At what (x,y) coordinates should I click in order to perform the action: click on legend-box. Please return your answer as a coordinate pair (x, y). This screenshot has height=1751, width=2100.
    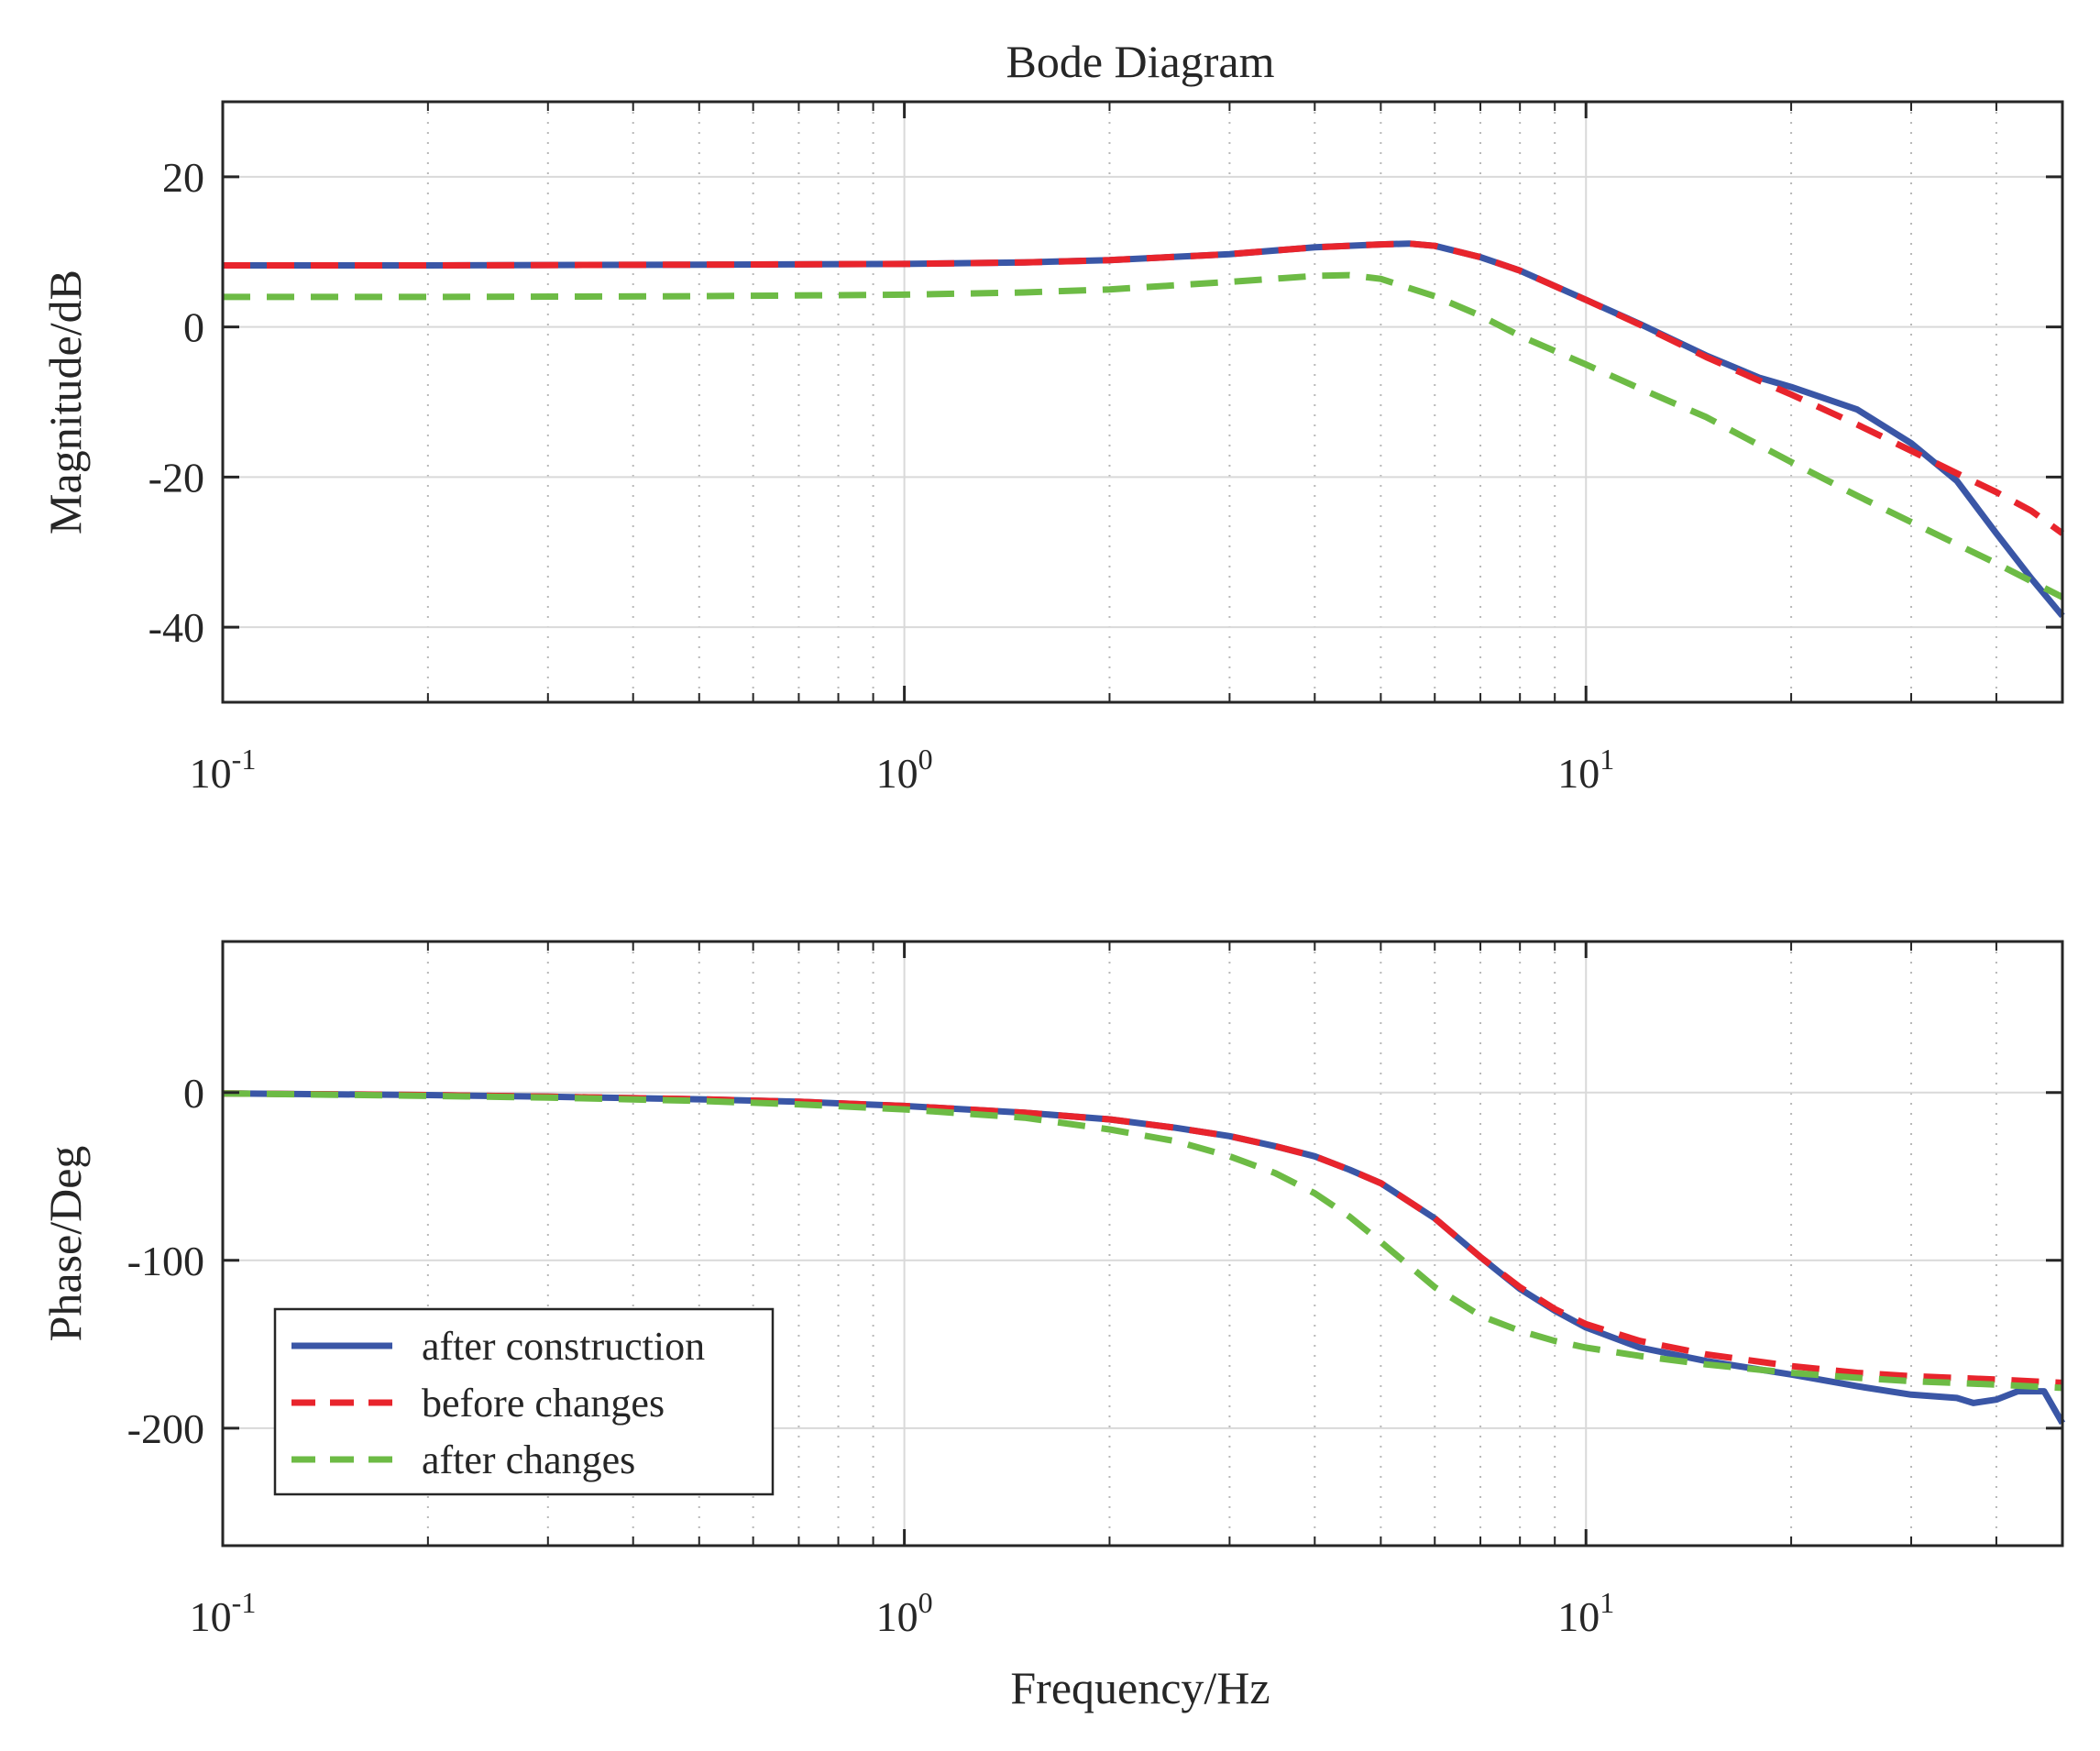
    Looking at the image, I should click on (524, 1401).